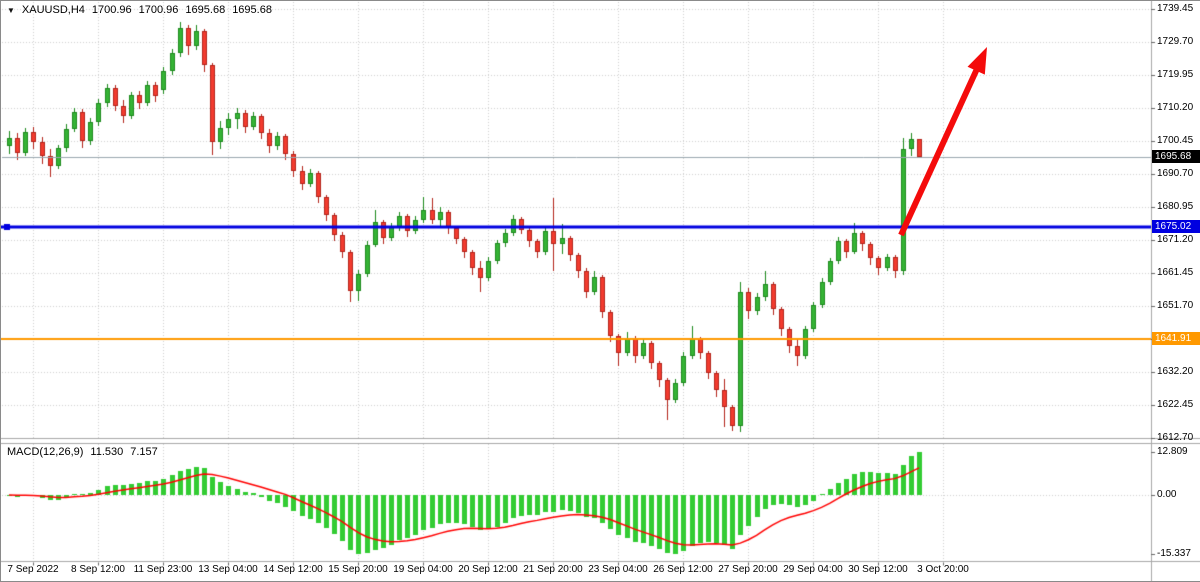 The height and width of the screenshot is (582, 1200). Describe the element at coordinates (293, 569) in the screenshot. I see `date-axis-label: 14 Sep 12:00` at that location.